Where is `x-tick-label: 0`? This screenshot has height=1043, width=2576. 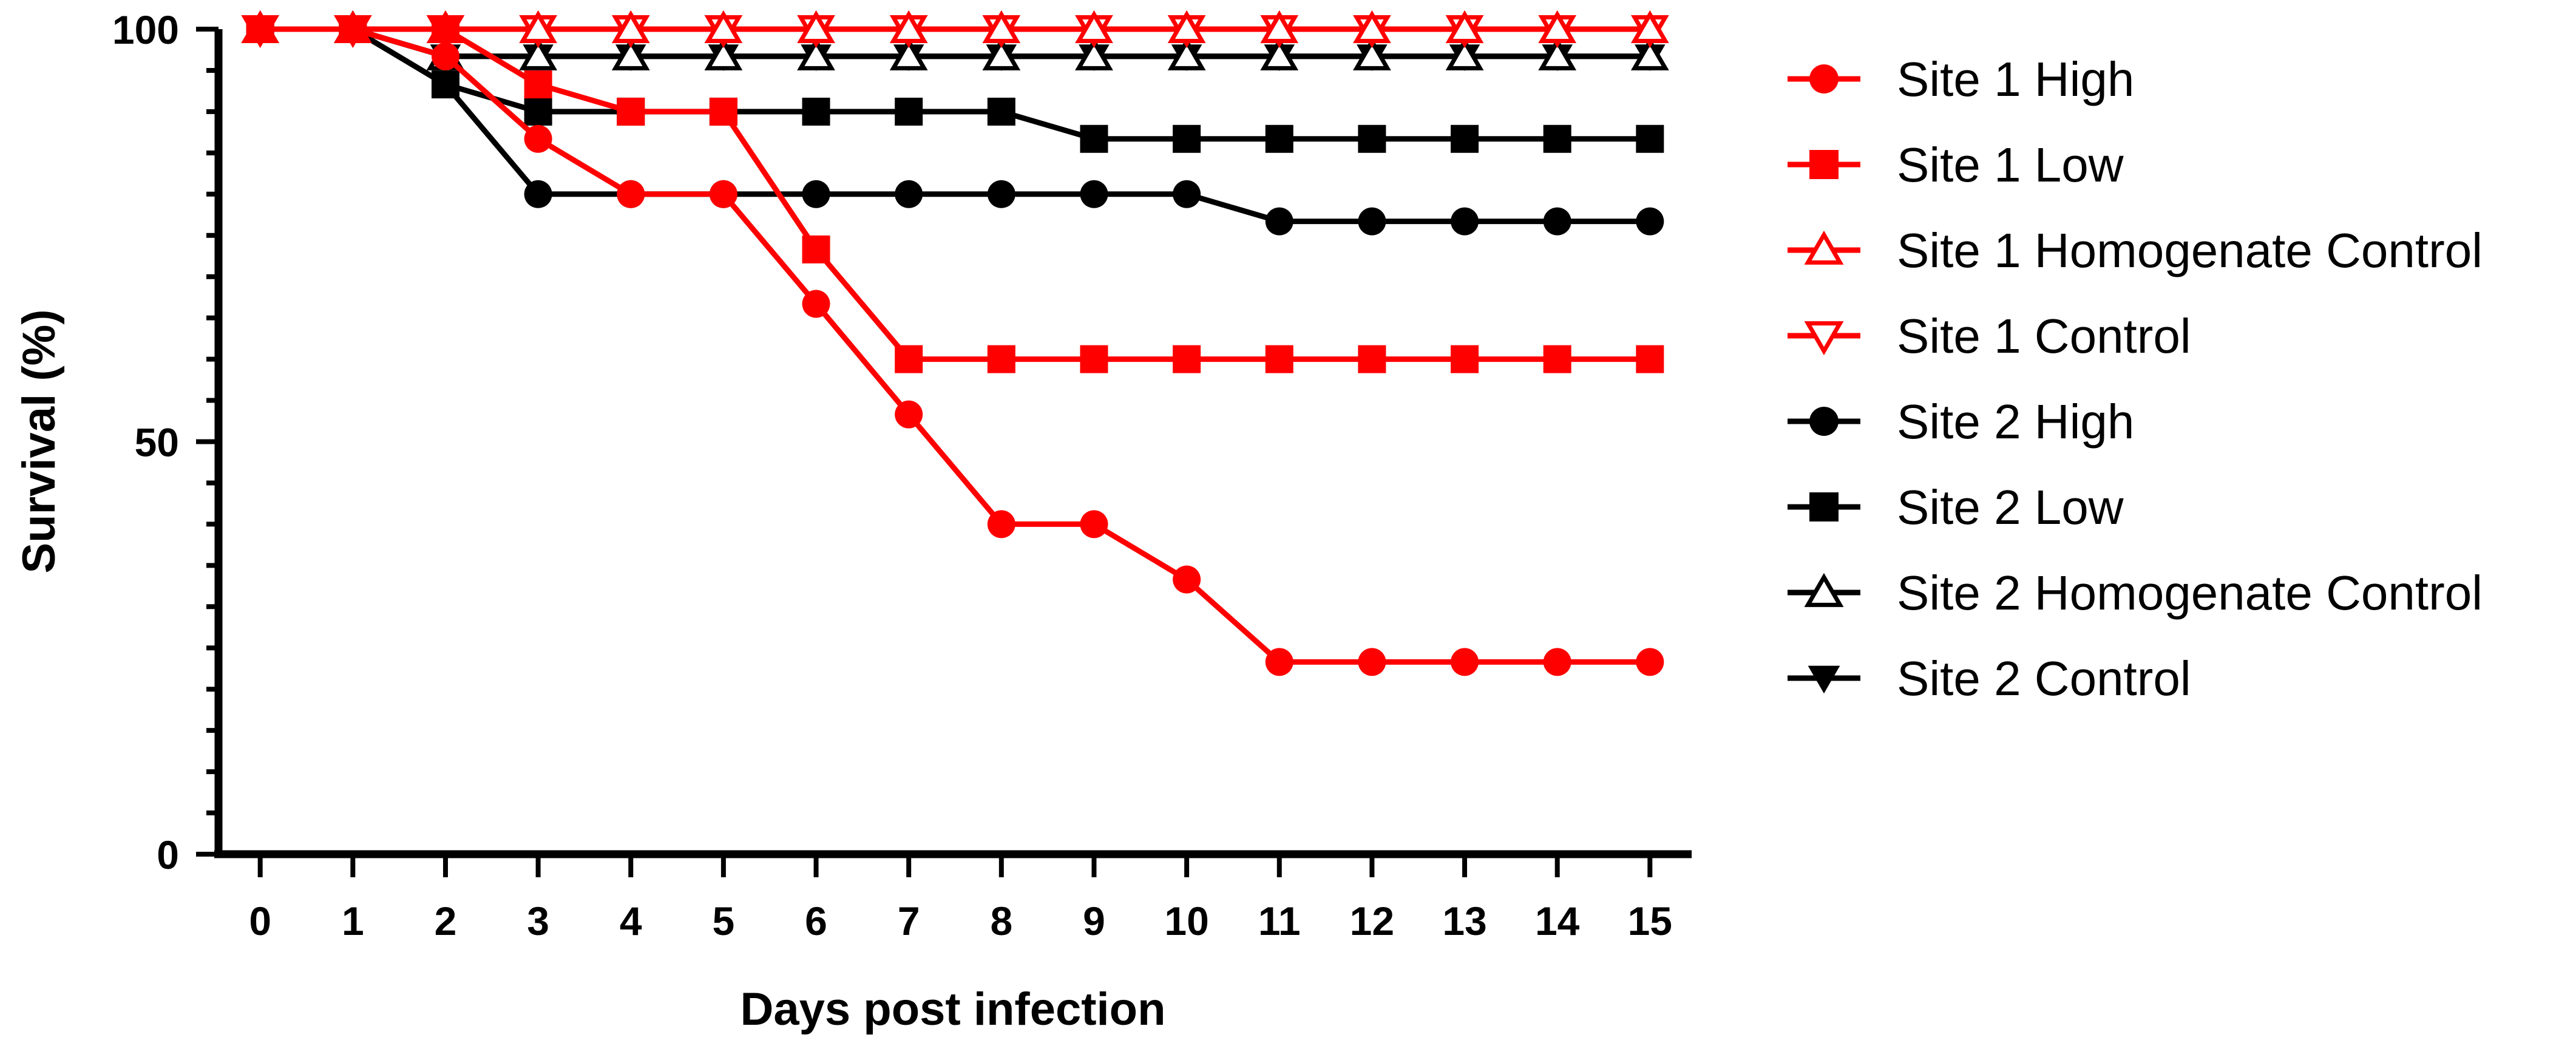
x-tick-label: 0 is located at coordinates (260, 921).